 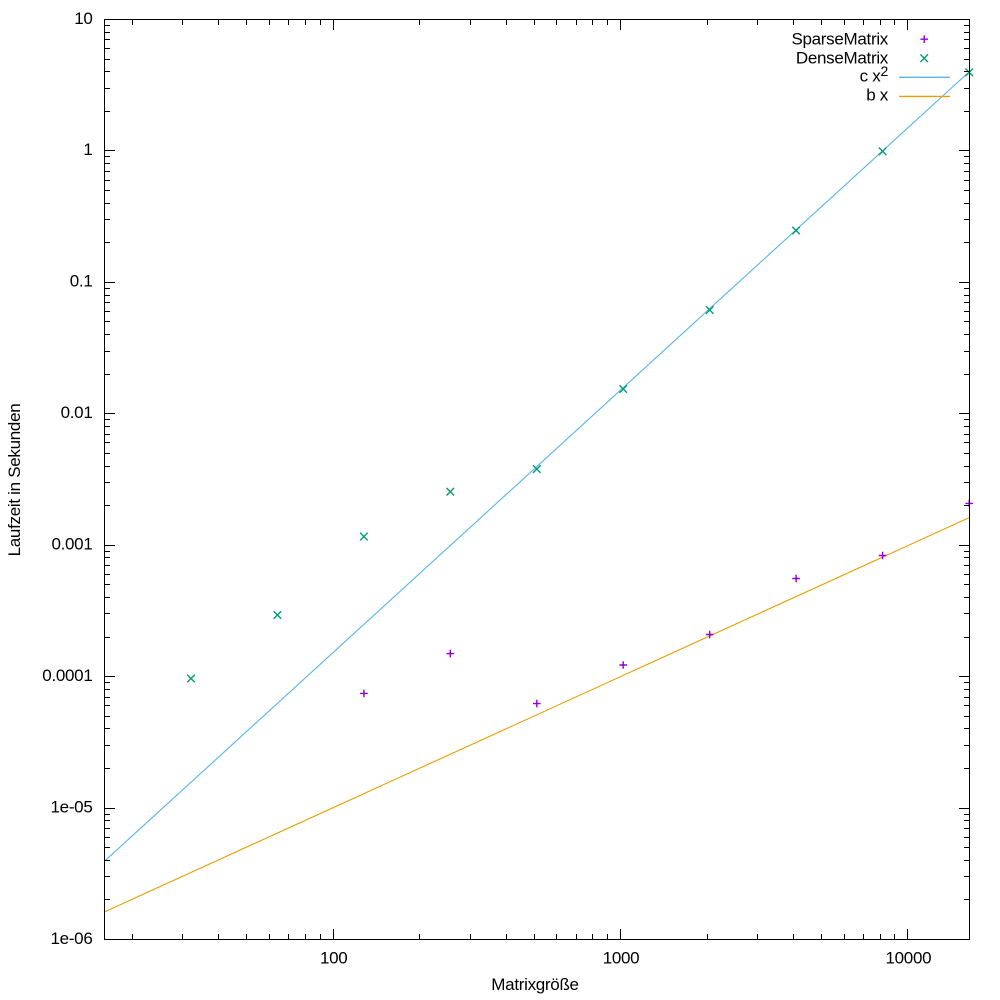 I want to click on svg-text: 1000, so click(x=621, y=958).